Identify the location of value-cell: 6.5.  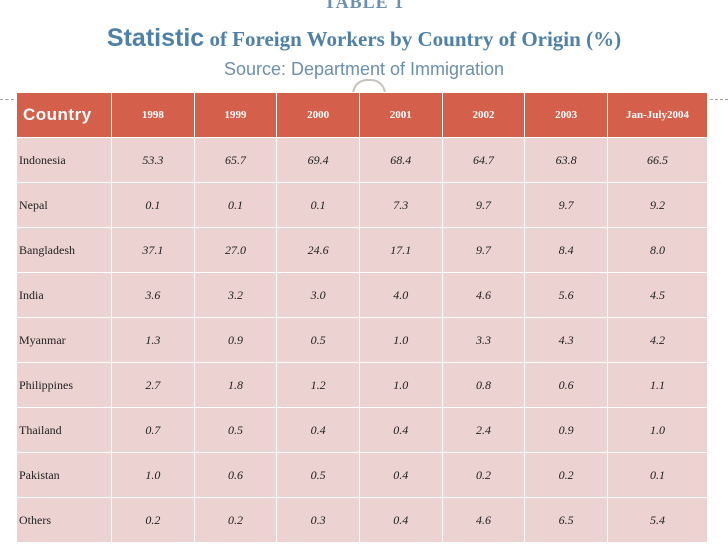
(566, 520).